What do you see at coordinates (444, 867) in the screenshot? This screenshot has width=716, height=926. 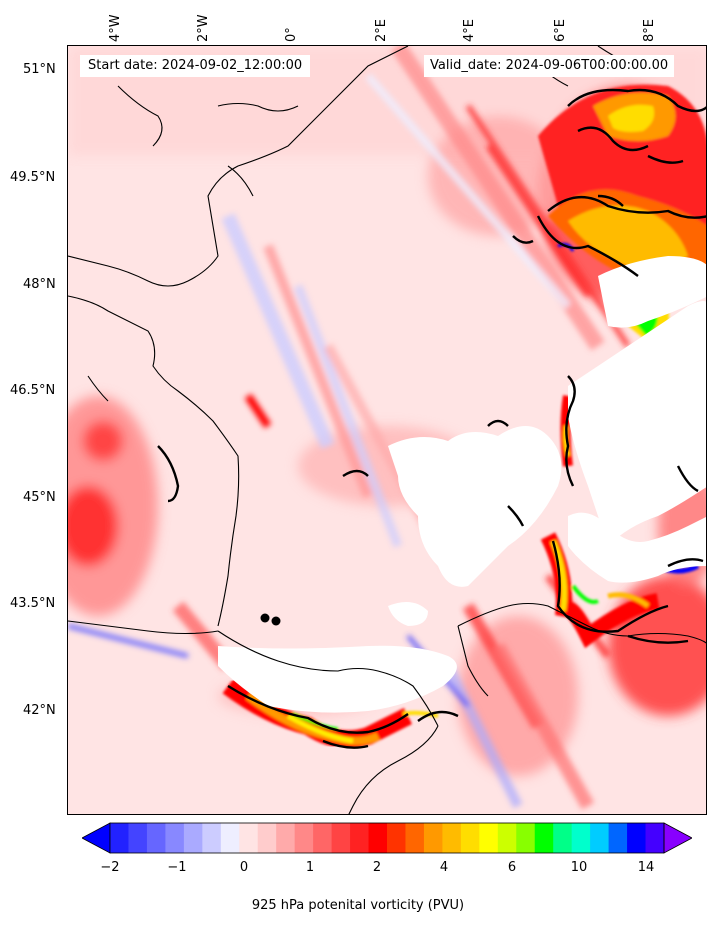 I see `cb-tick-4: 4` at bounding box center [444, 867].